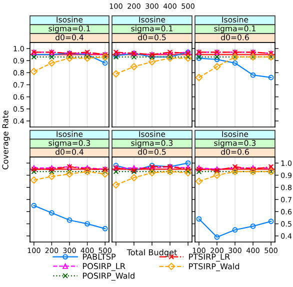 This screenshot has height=287, width=293. What do you see at coordinates (108, 276) in the screenshot?
I see `legend-label: POSIRP_Wald` at bounding box center [108, 276].